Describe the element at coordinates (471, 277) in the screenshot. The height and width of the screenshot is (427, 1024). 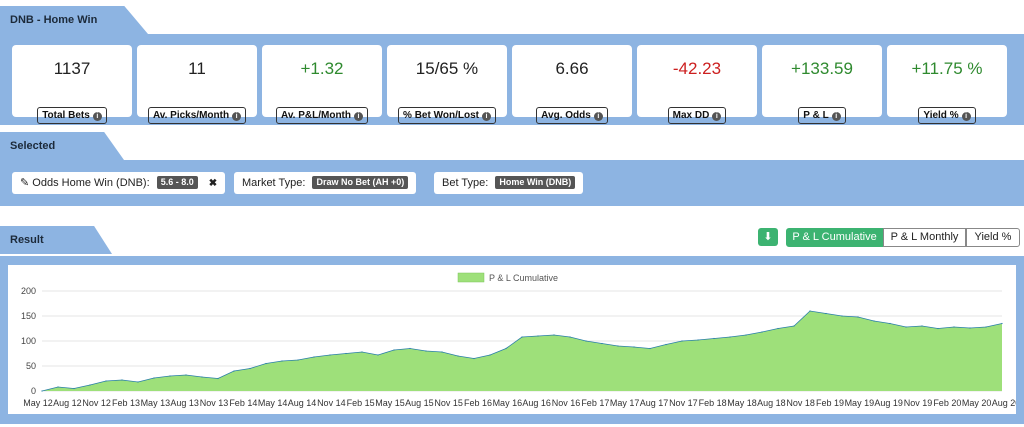
I see `legend-swatch` at that location.